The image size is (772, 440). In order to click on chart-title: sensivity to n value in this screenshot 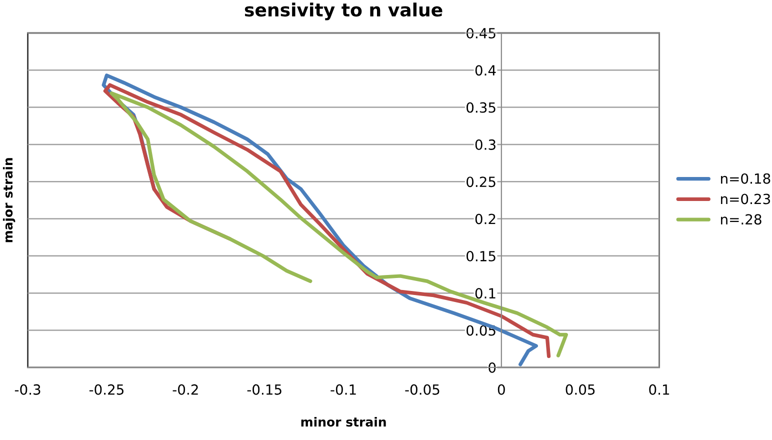, I will do `click(343, 11)`.